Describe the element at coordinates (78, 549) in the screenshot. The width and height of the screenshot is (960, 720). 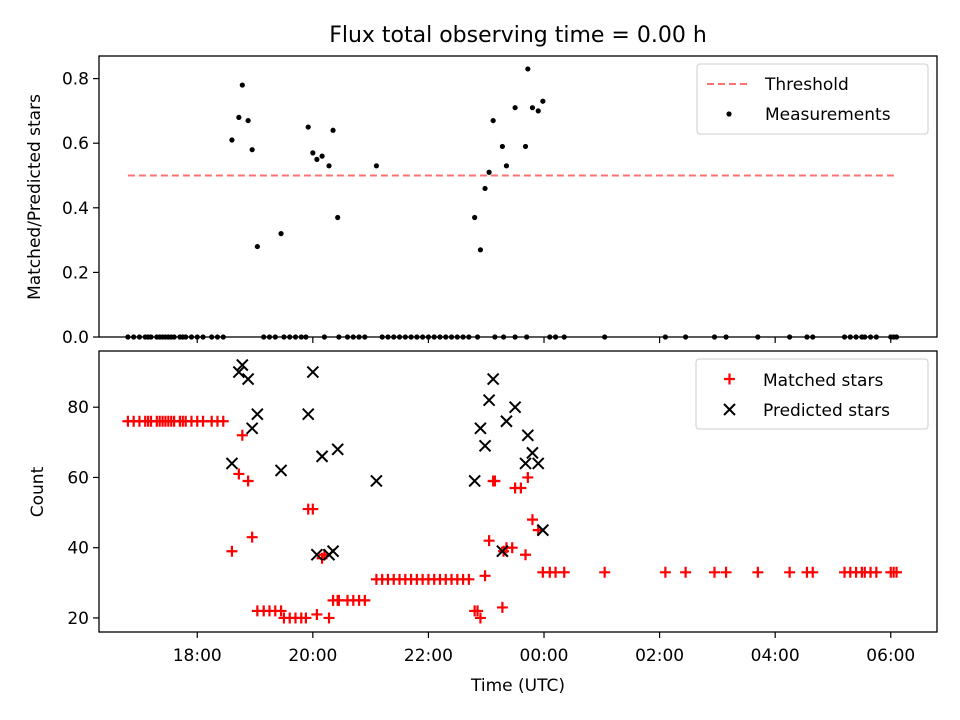
I see `bottom-y-tick-label: 40` at that location.